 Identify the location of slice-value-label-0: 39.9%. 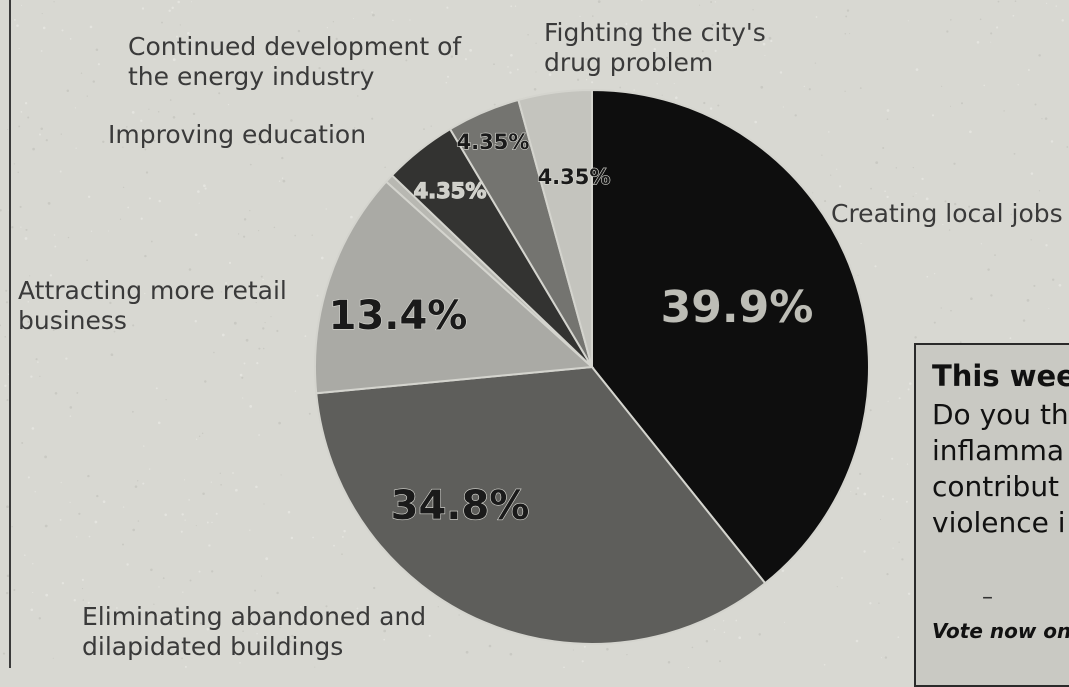
(737, 307).